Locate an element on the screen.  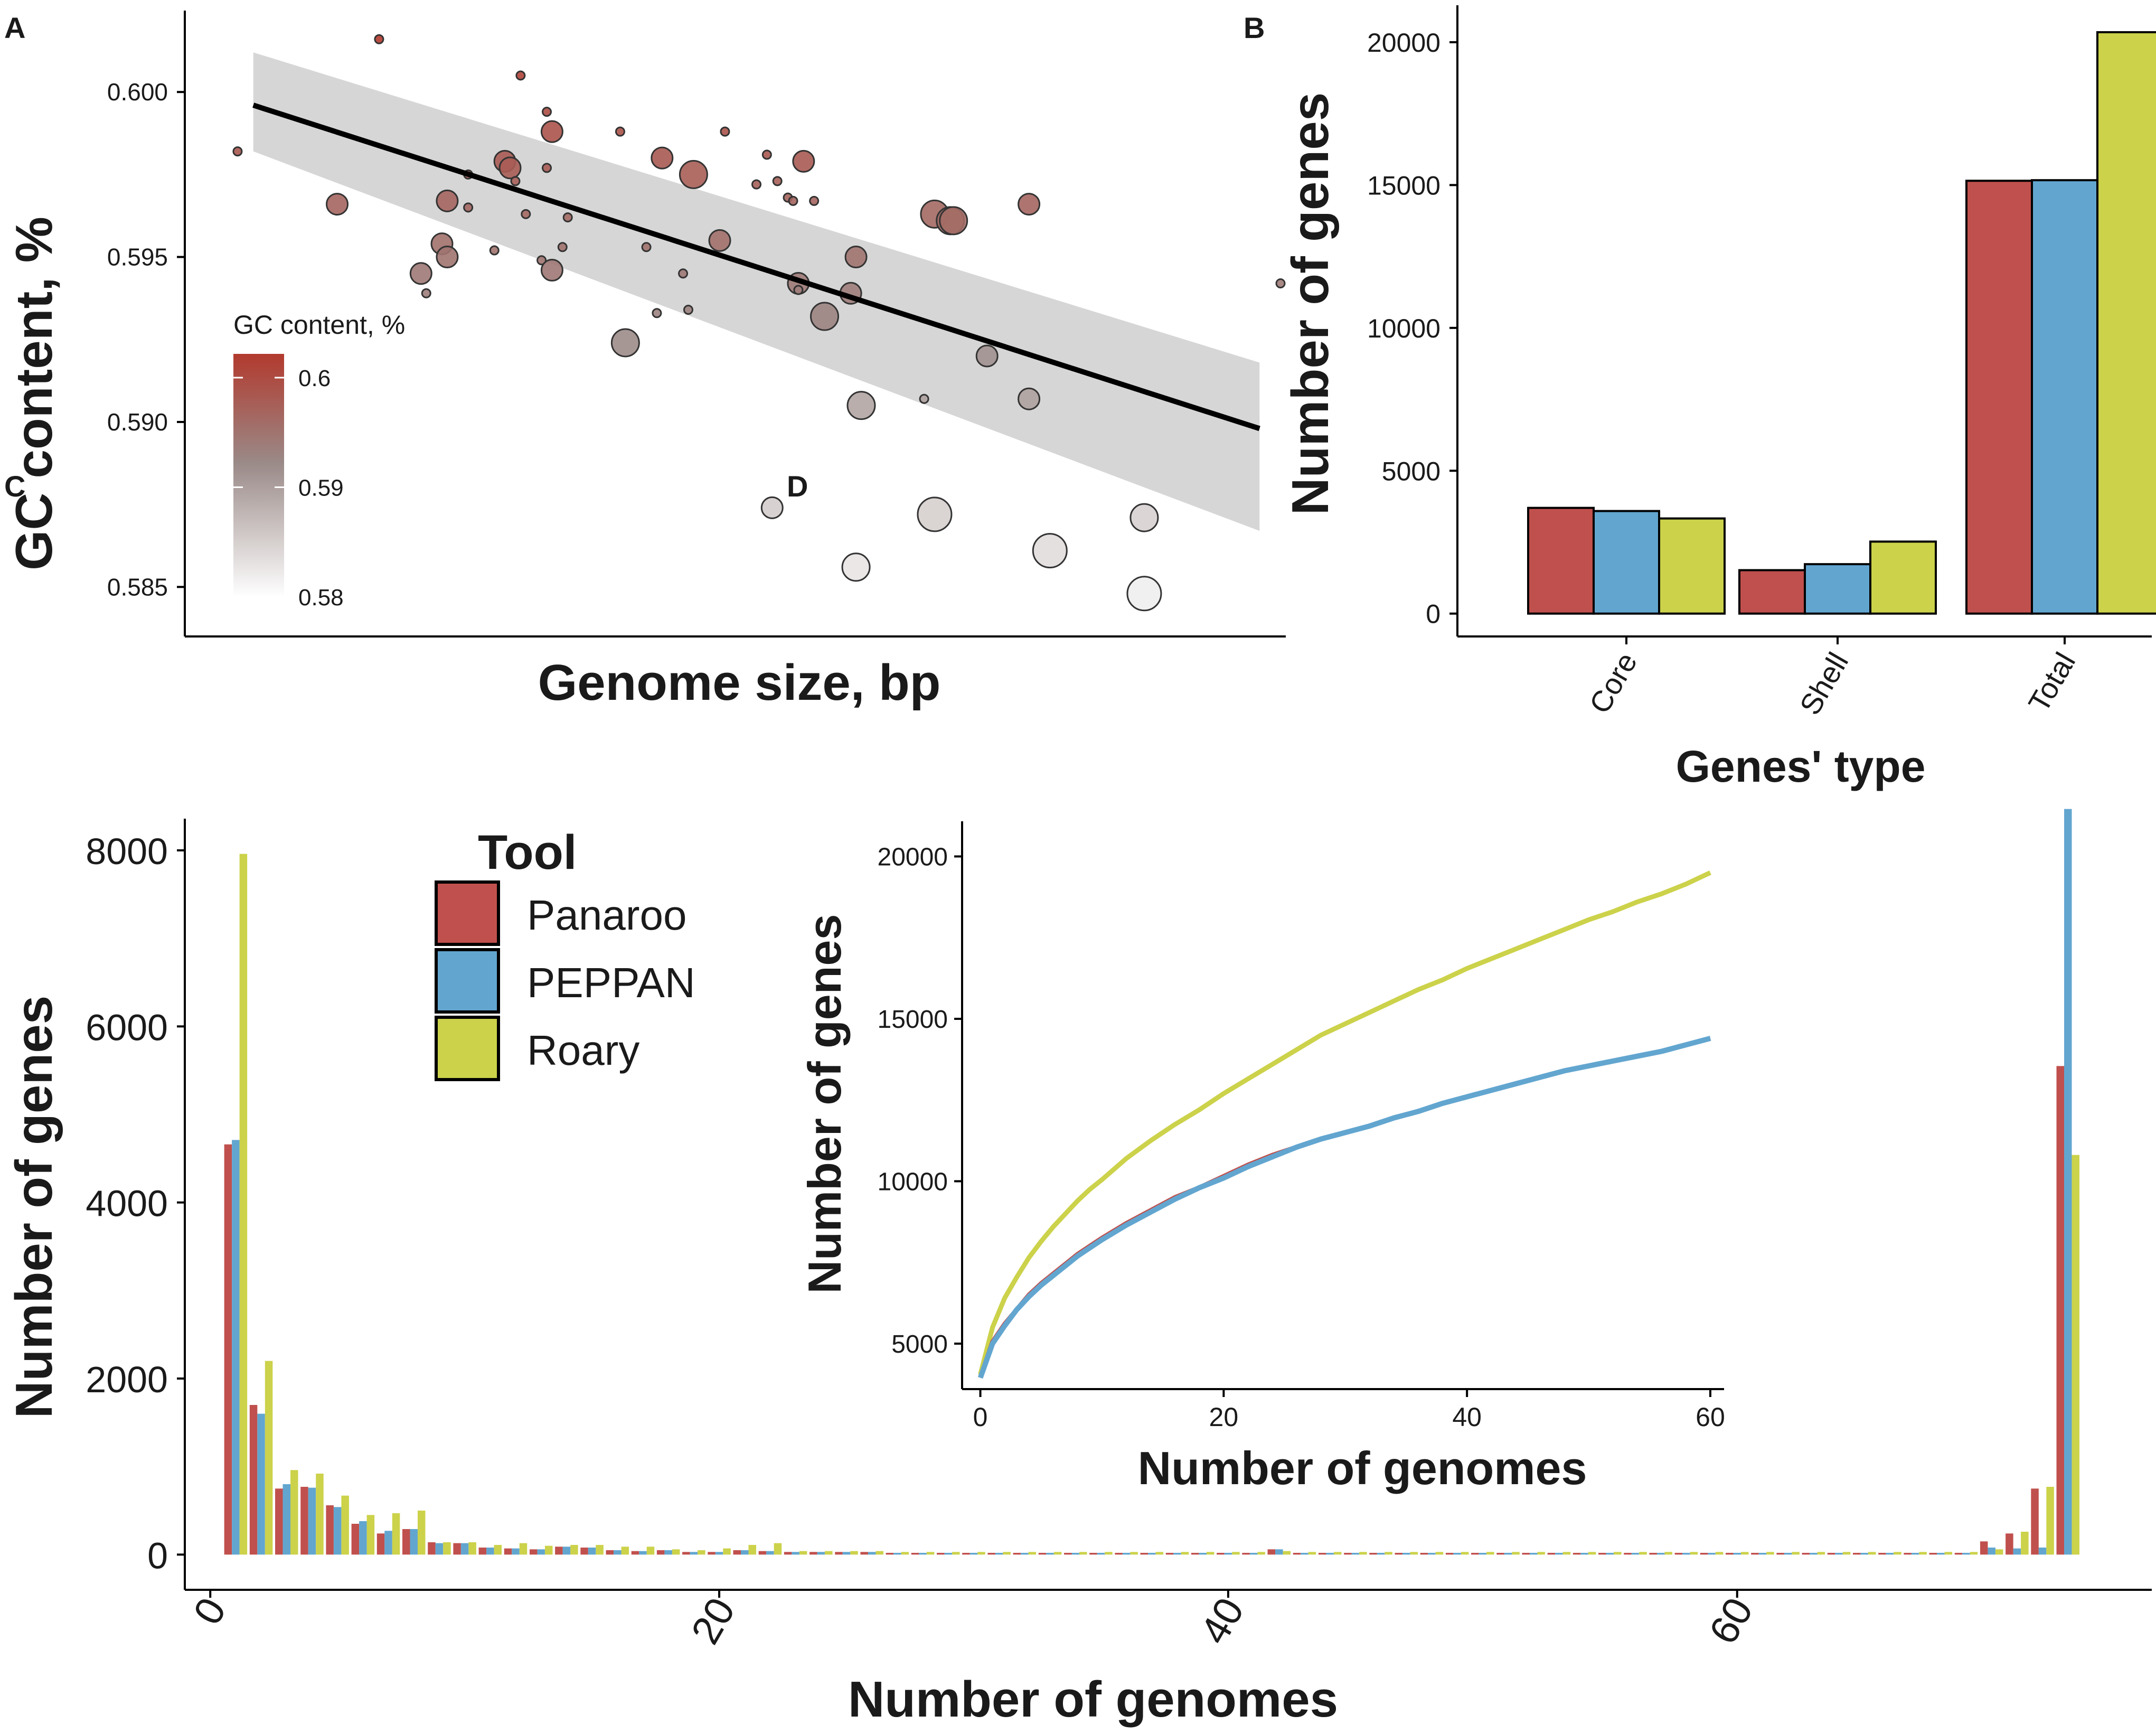
legend-ticks: 0.6 0.59 0.58 is located at coordinates (288, 488).